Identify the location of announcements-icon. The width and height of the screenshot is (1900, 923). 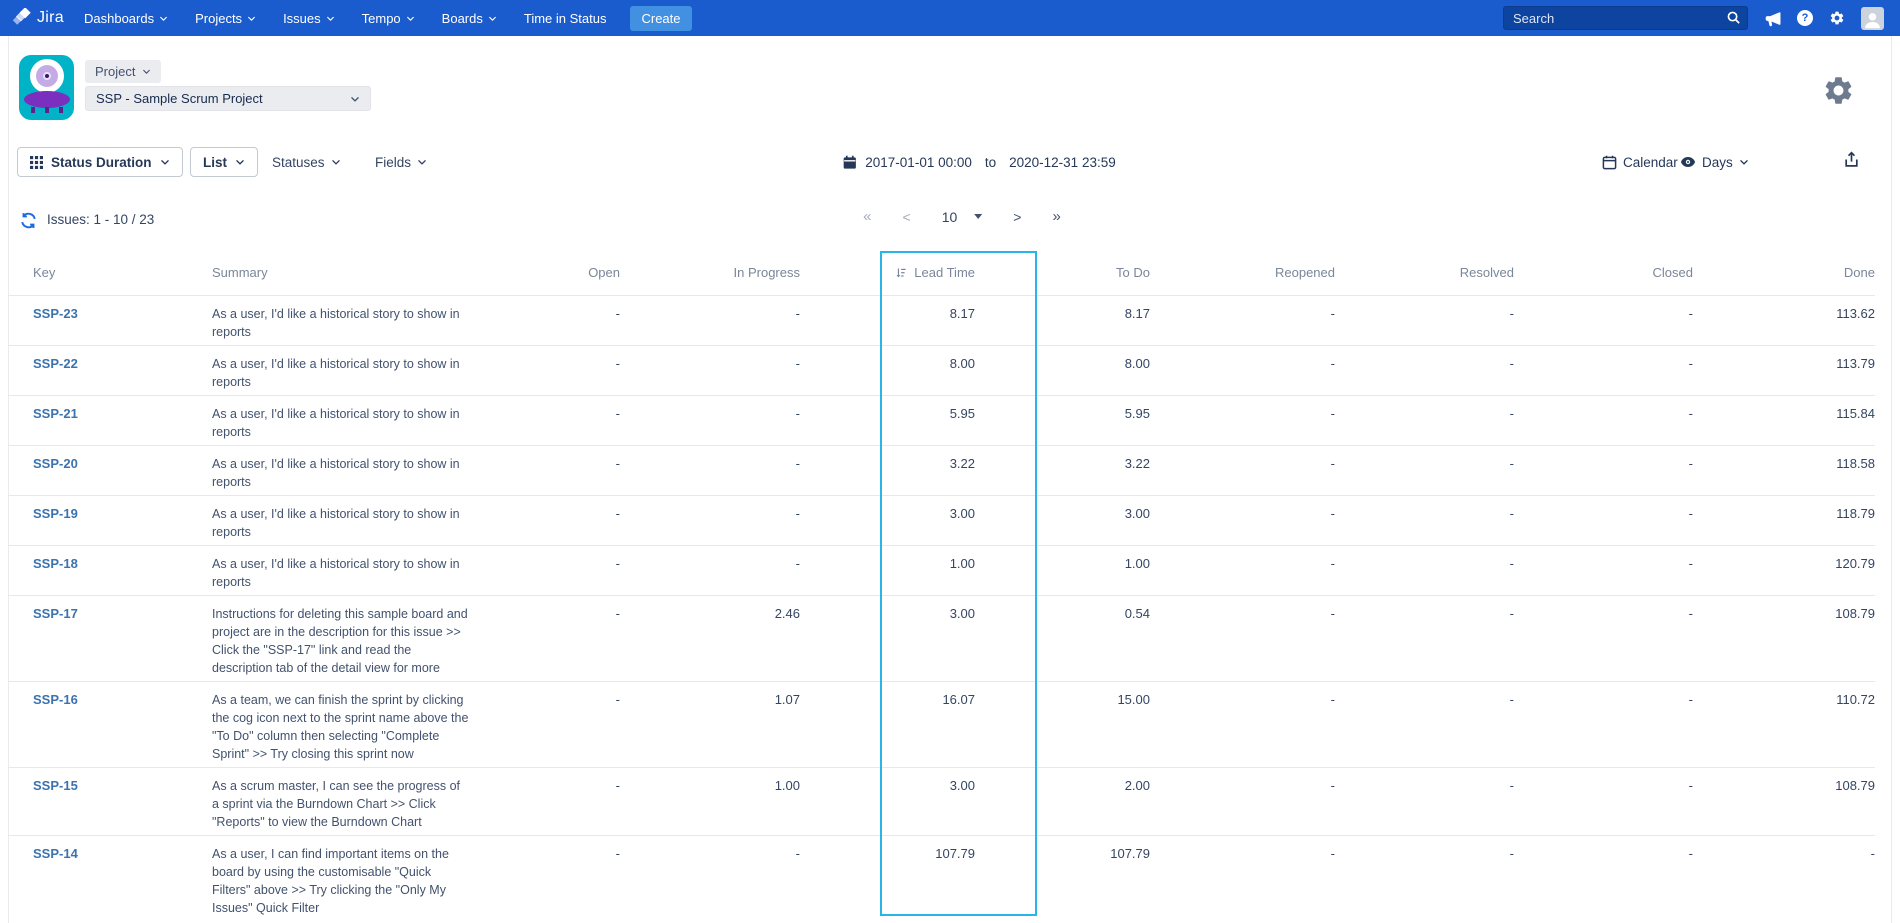
(1772, 18).